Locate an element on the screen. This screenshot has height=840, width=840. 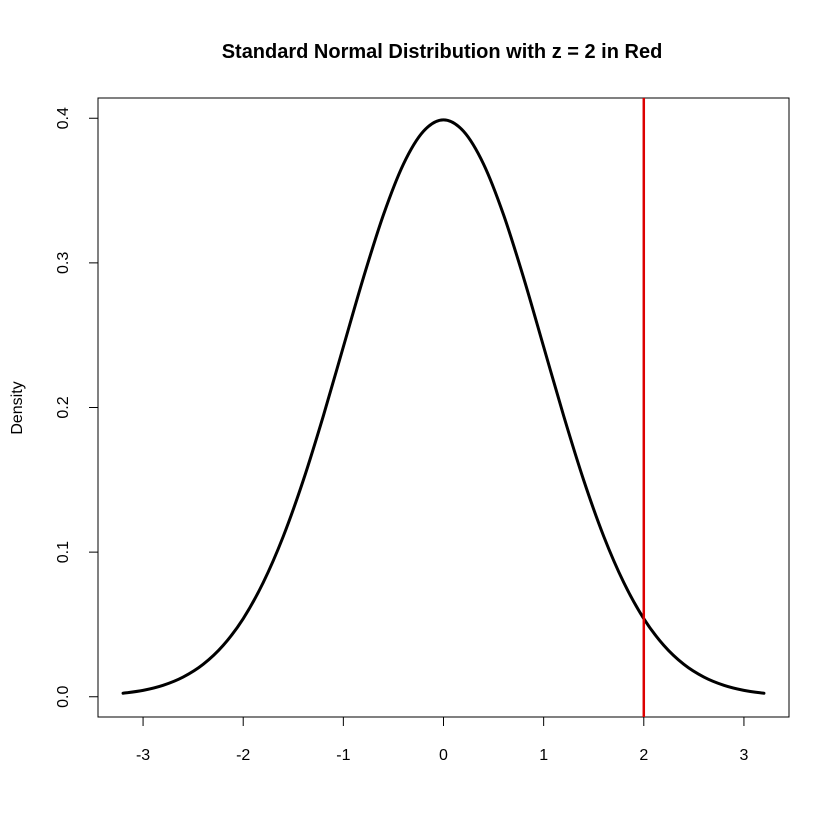
x-tick-label: 1 is located at coordinates (543, 755).